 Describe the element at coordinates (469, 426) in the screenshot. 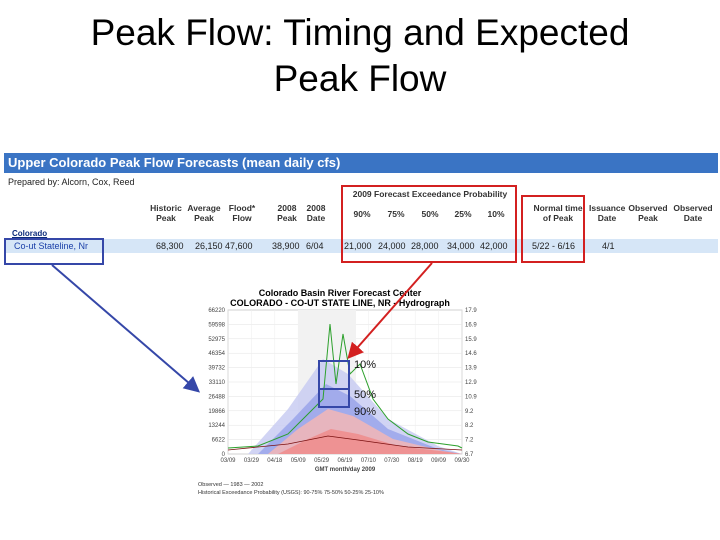

I see `y2-tick-label: 8.2` at that location.